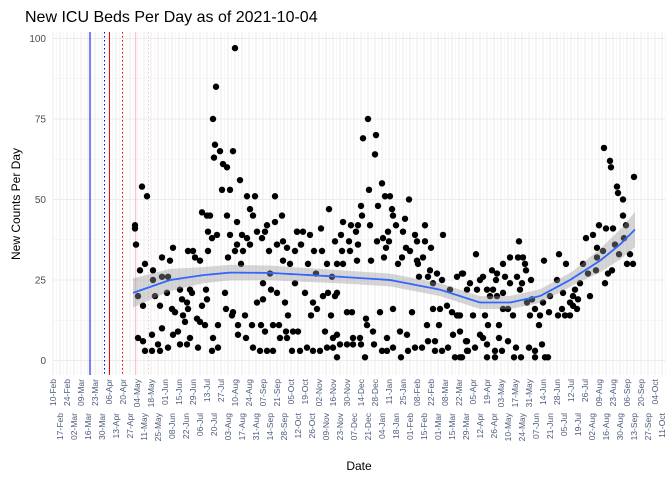 Image resolution: width=672 pixels, height=480 pixels. Describe the element at coordinates (277, 393) in the screenshot. I see `x-tick-label: 21-Sep` at that location.